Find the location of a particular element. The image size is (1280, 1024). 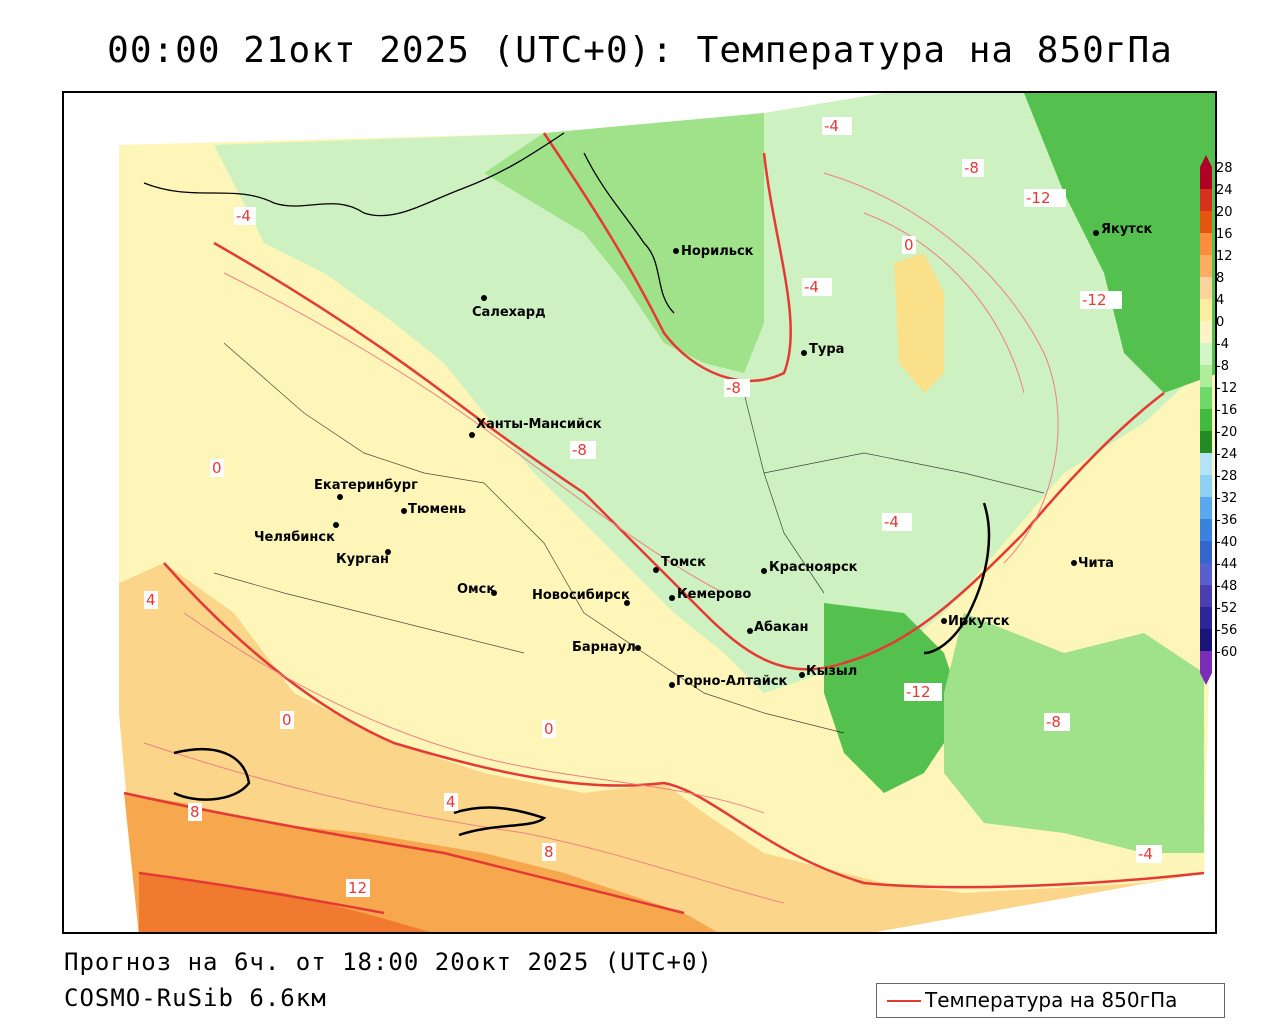

city-dot-omsk is located at coordinates (494, 593).